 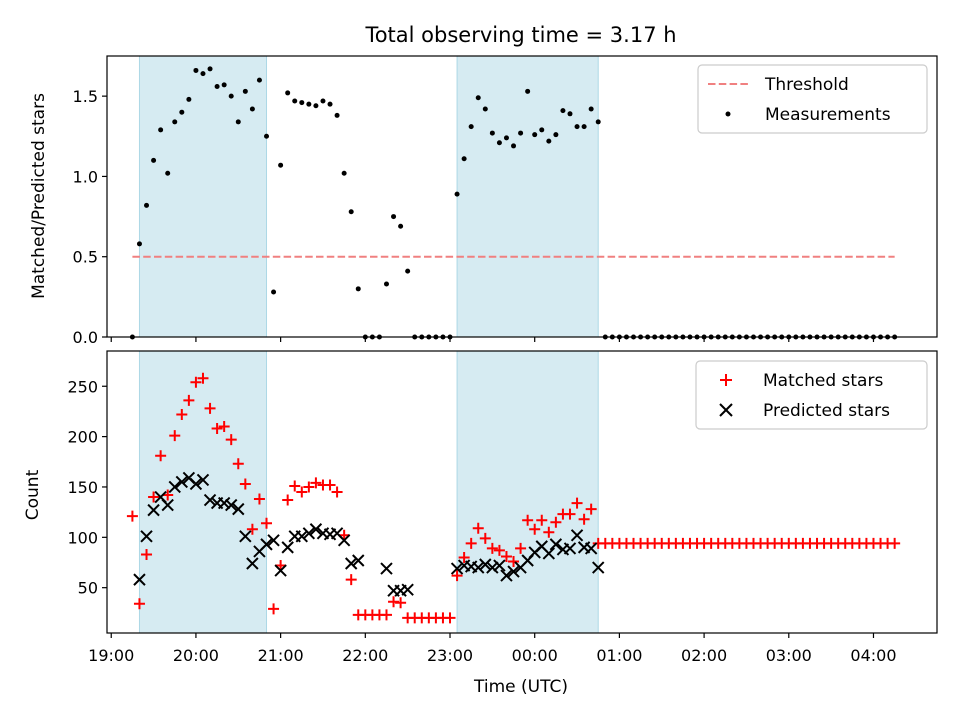 I want to click on matched-legend-swatch, so click(x=726, y=380).